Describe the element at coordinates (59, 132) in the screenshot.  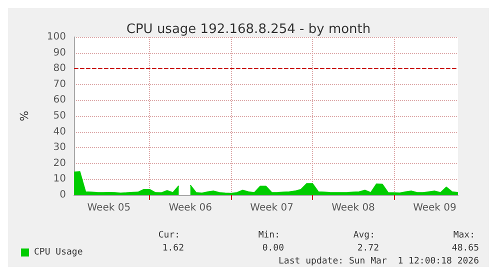
I see `y-tick-label: 40` at that location.